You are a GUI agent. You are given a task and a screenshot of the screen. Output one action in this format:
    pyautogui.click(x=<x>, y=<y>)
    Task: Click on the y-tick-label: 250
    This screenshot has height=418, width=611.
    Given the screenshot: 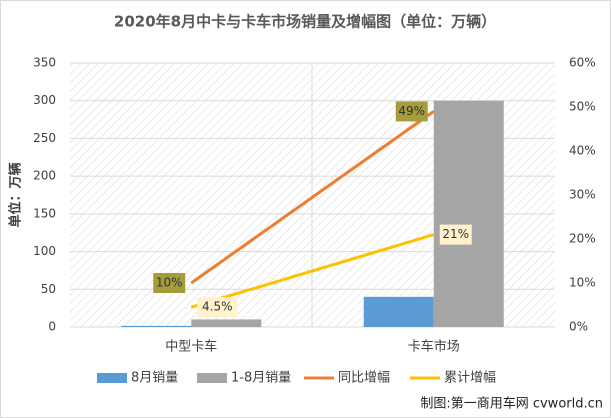 What is the action you would take?
    pyautogui.click(x=44, y=138)
    